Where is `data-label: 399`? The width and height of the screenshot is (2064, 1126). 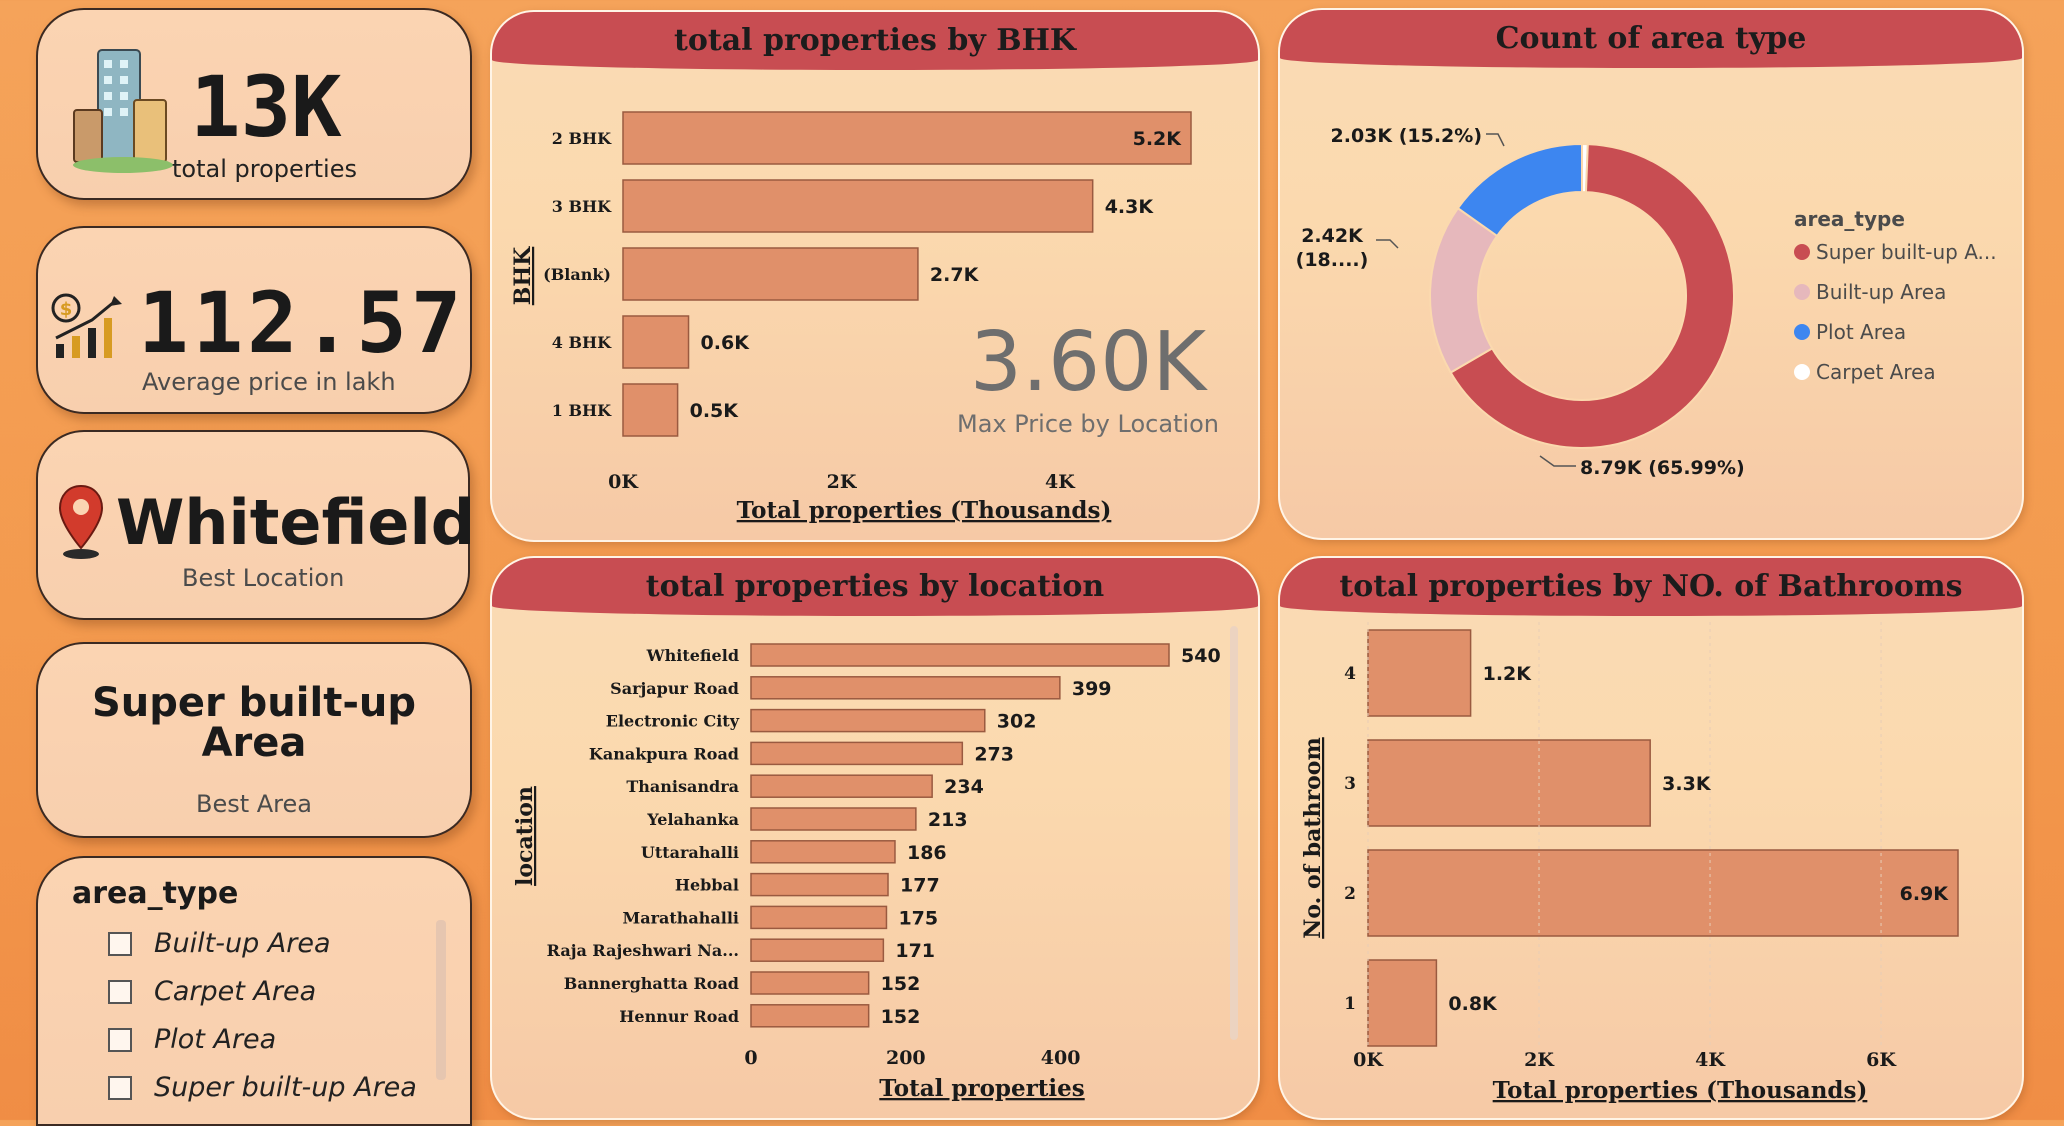 data-label: 399 is located at coordinates (1092, 689).